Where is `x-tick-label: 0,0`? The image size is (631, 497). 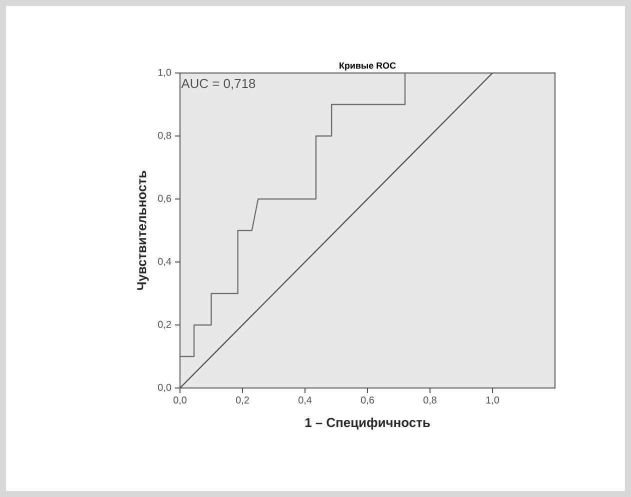 x-tick-label: 0,0 is located at coordinates (180, 400).